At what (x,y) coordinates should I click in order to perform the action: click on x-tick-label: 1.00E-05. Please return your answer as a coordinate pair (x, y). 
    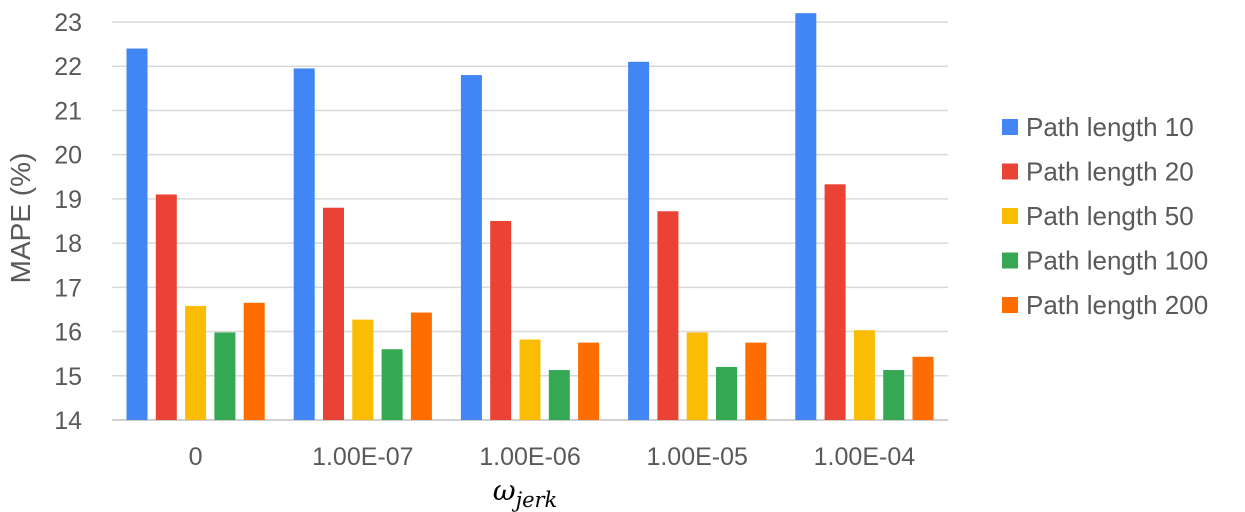
    Looking at the image, I should click on (696, 457).